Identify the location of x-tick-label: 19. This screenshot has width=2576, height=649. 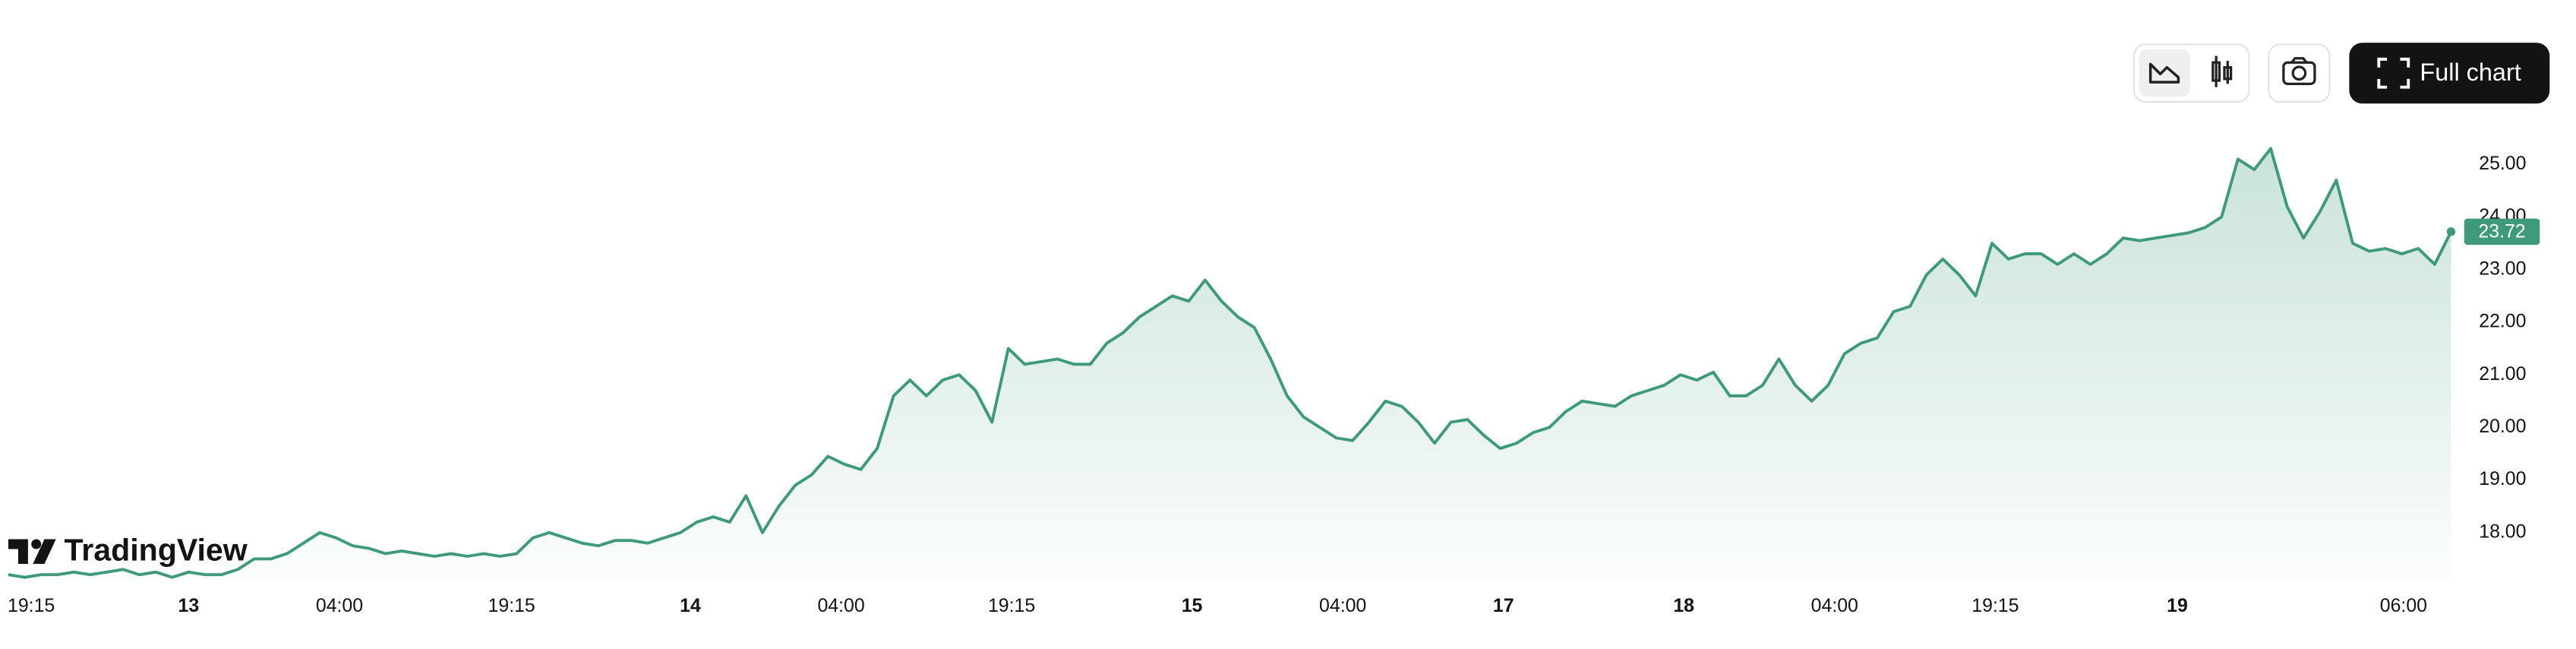
(2177, 605).